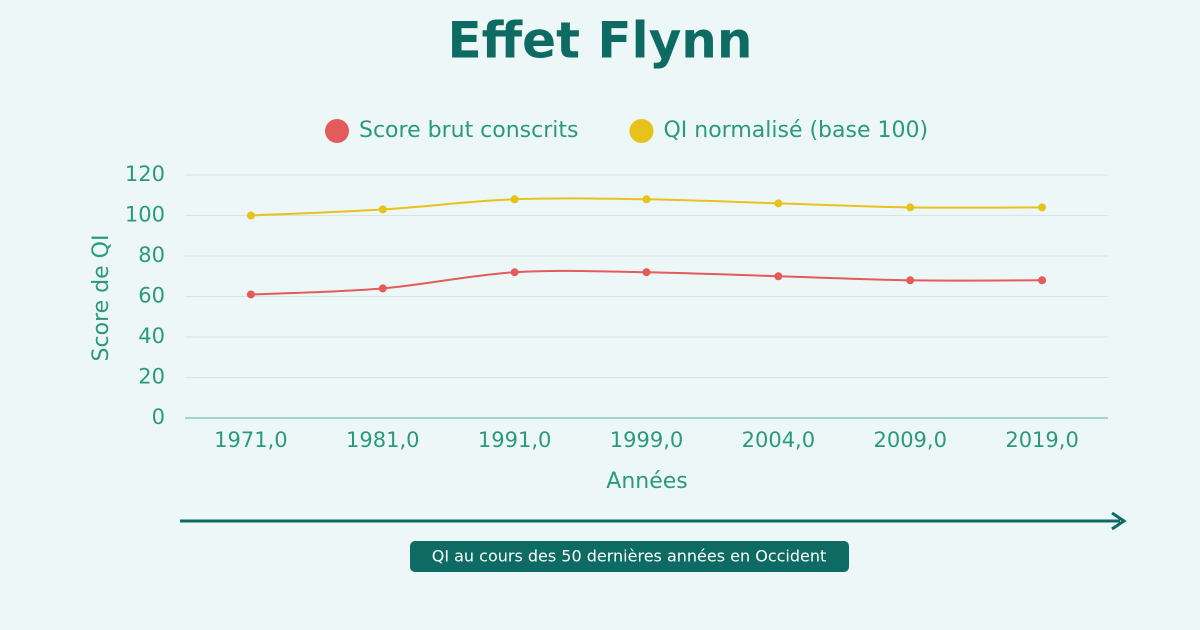 The image size is (1200, 630). What do you see at coordinates (468, 130) in the screenshot?
I see `legend-label: Score brut conscrits` at bounding box center [468, 130].